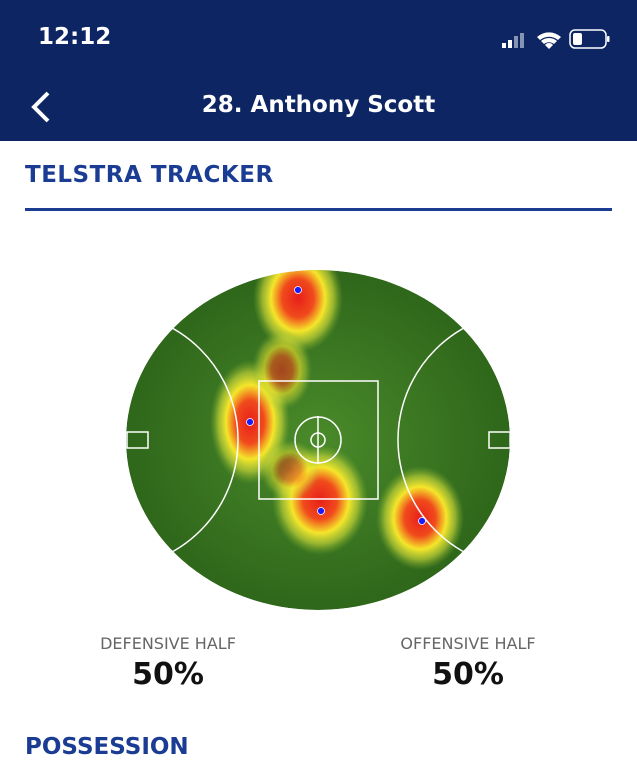  What do you see at coordinates (318, 105) in the screenshot?
I see `header-title: 28. Anthony Scott` at bounding box center [318, 105].